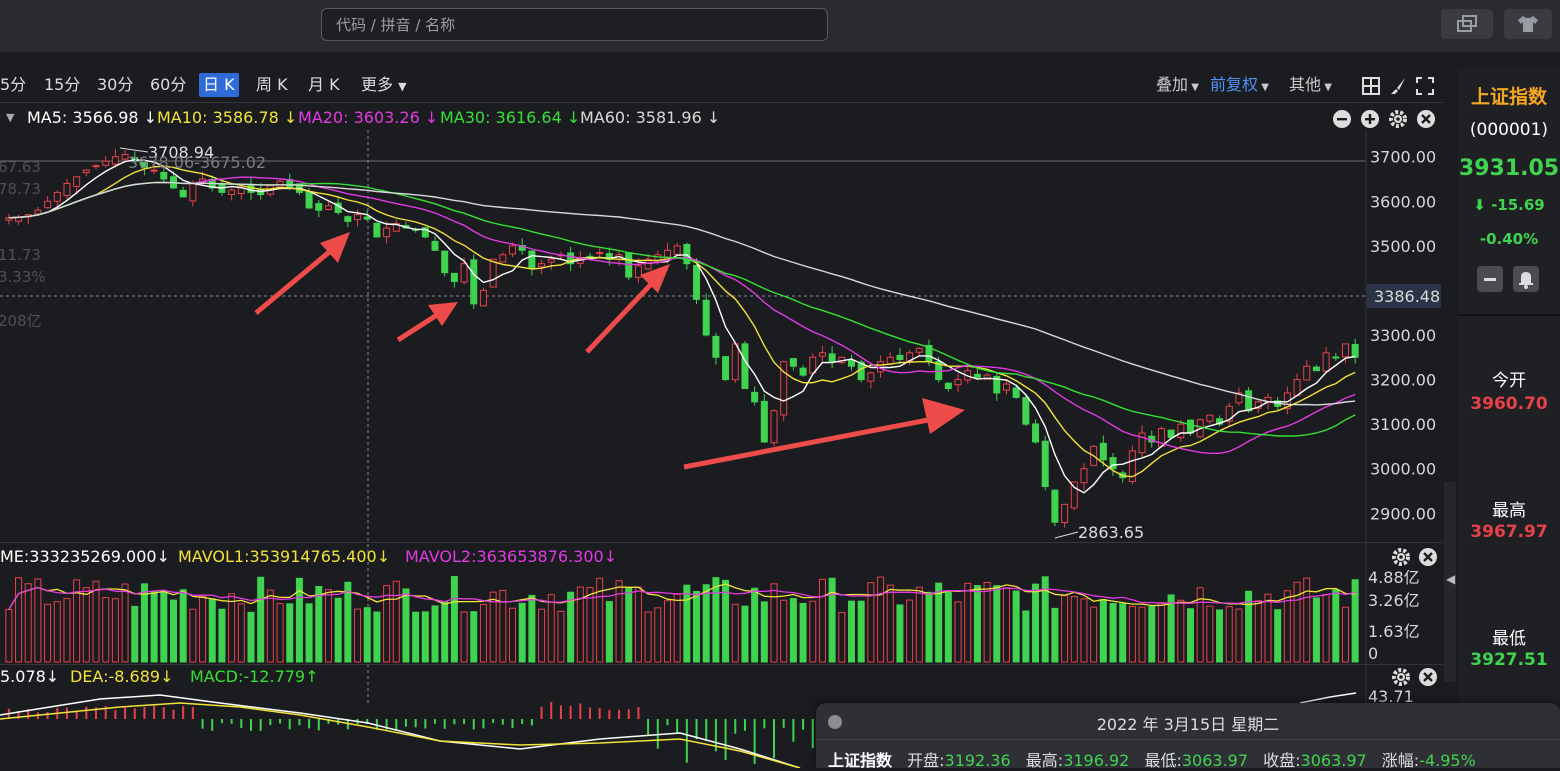  I want to click on mavol2-value: MAVOL2:363653876.300↓, so click(511, 556).